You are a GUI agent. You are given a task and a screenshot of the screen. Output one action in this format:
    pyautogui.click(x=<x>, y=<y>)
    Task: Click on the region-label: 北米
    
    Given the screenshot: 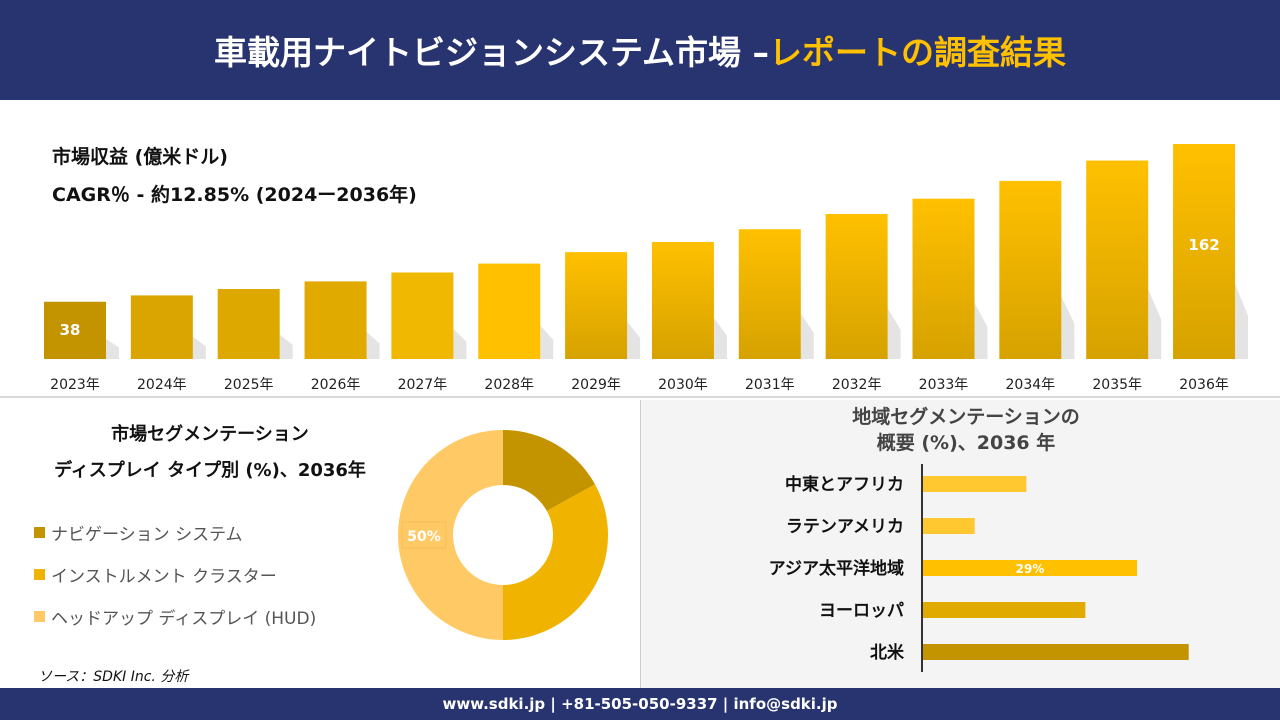 What is the action you would take?
    pyautogui.click(x=887, y=653)
    